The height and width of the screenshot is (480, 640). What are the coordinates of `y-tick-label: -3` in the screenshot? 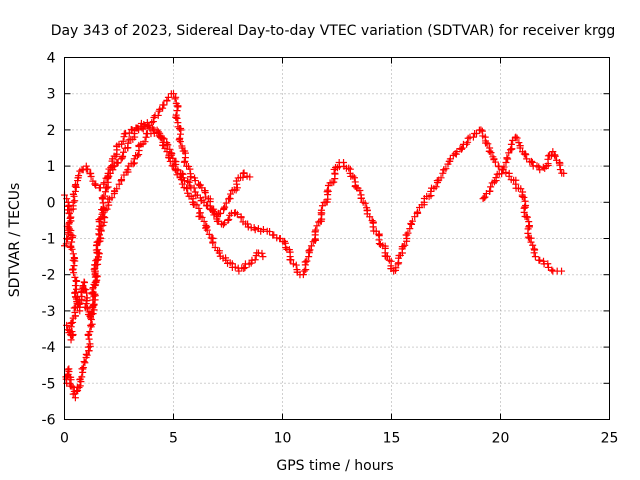 It's located at (49, 312).